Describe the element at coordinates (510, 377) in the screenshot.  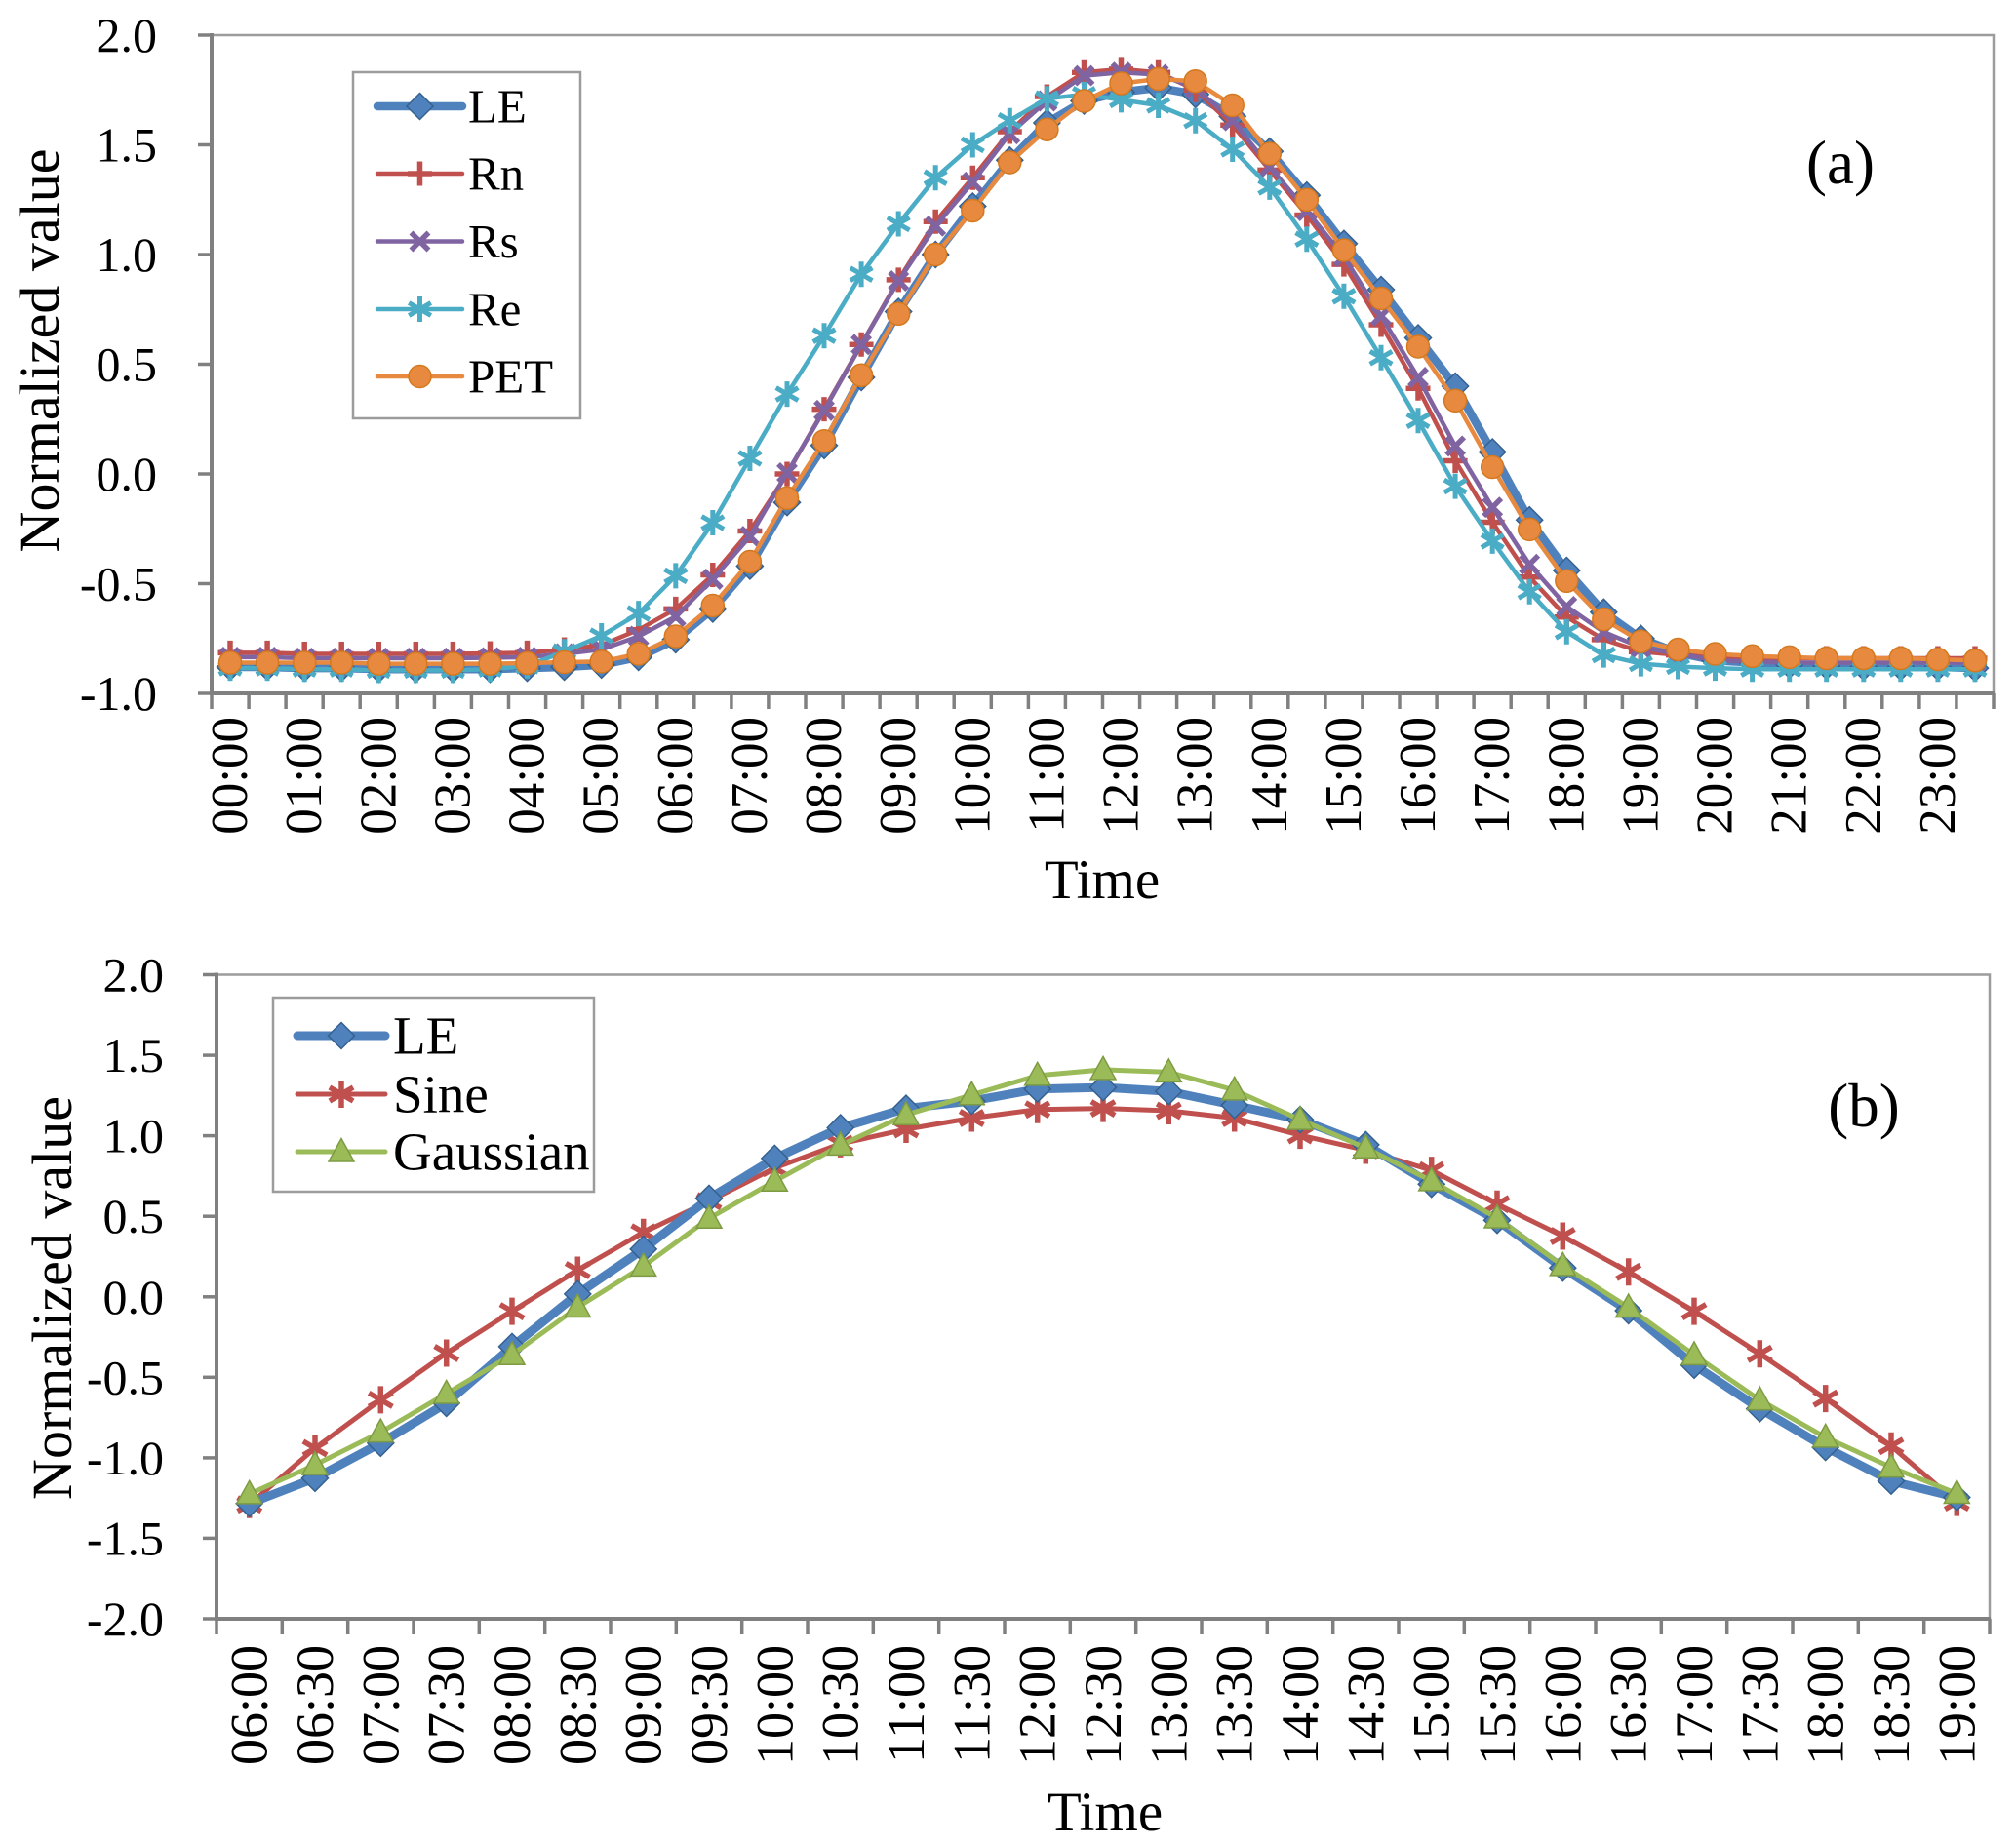
I see `svg-text: PET` at that location.